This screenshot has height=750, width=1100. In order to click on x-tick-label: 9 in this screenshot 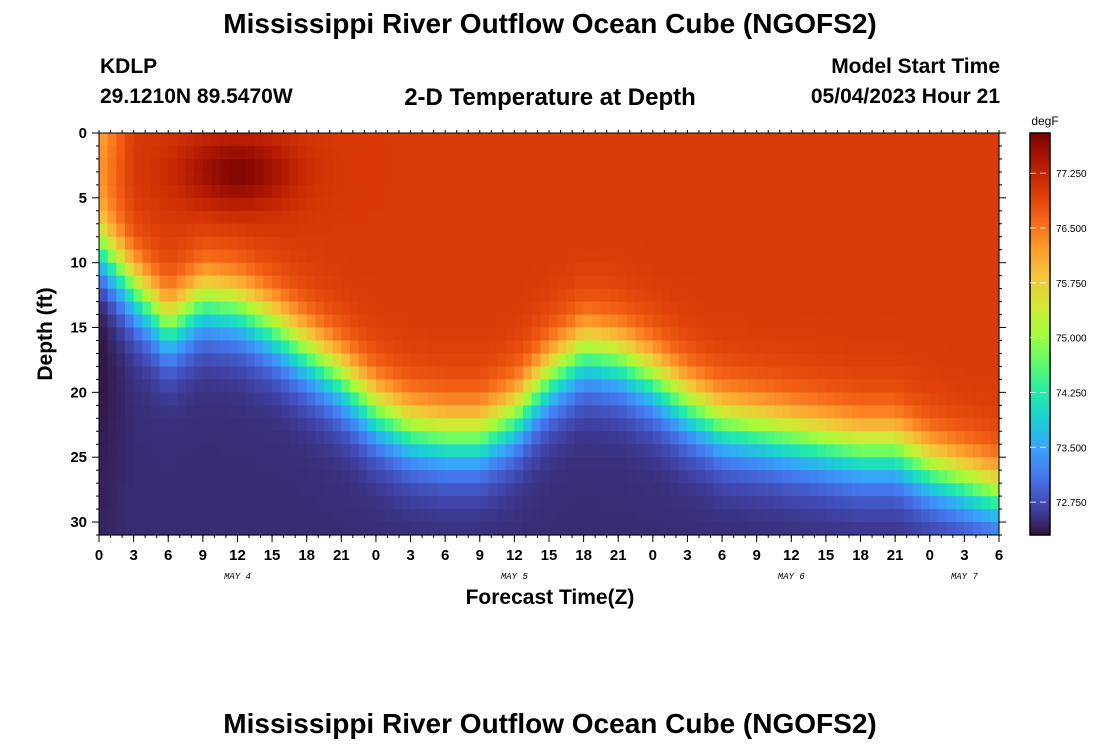, I will do `click(757, 555)`.